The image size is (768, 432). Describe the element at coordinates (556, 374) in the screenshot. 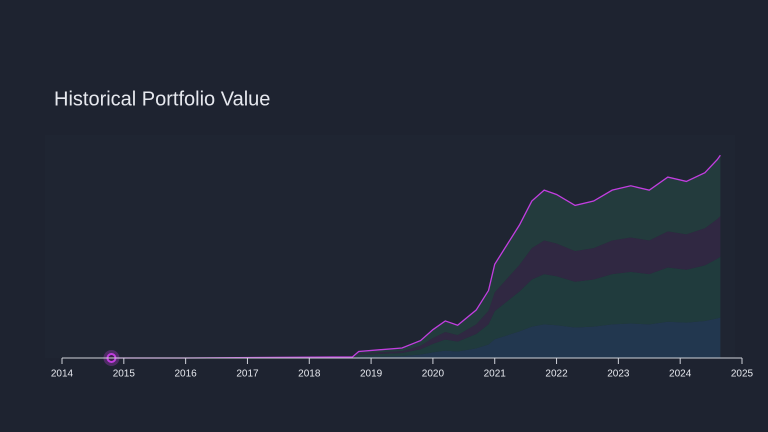

I see `x-tick-label: 2022` at that location.